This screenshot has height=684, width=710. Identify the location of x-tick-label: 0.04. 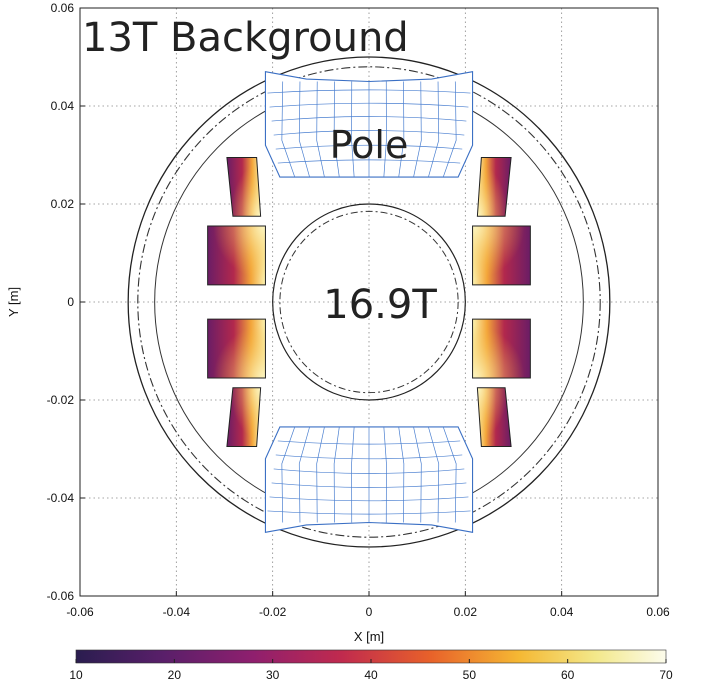
(562, 612).